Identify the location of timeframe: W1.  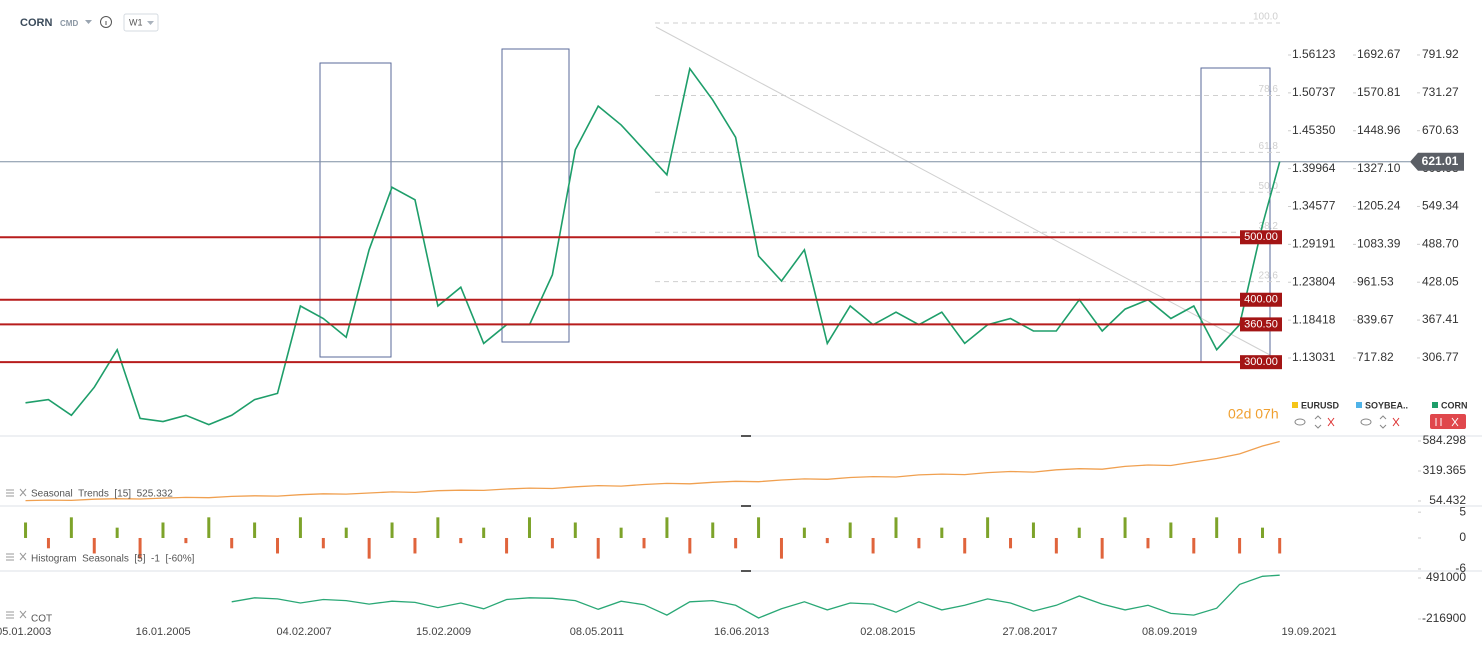
(136, 22).